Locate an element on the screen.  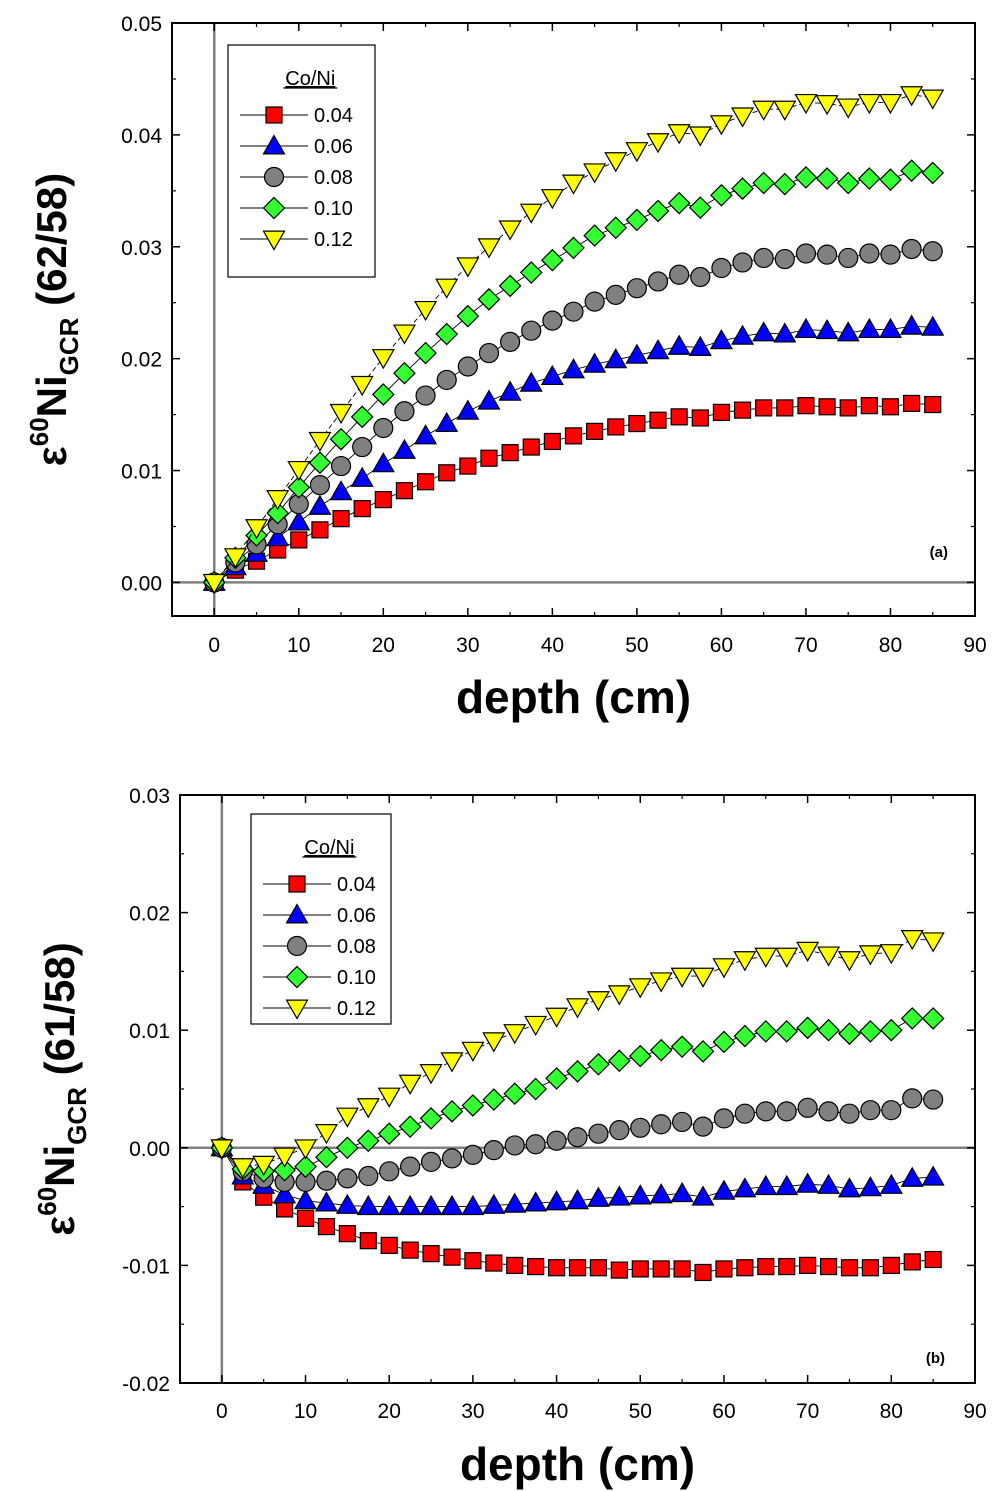
y-axis-title-symbol: ε is located at coordinates (51, 456).